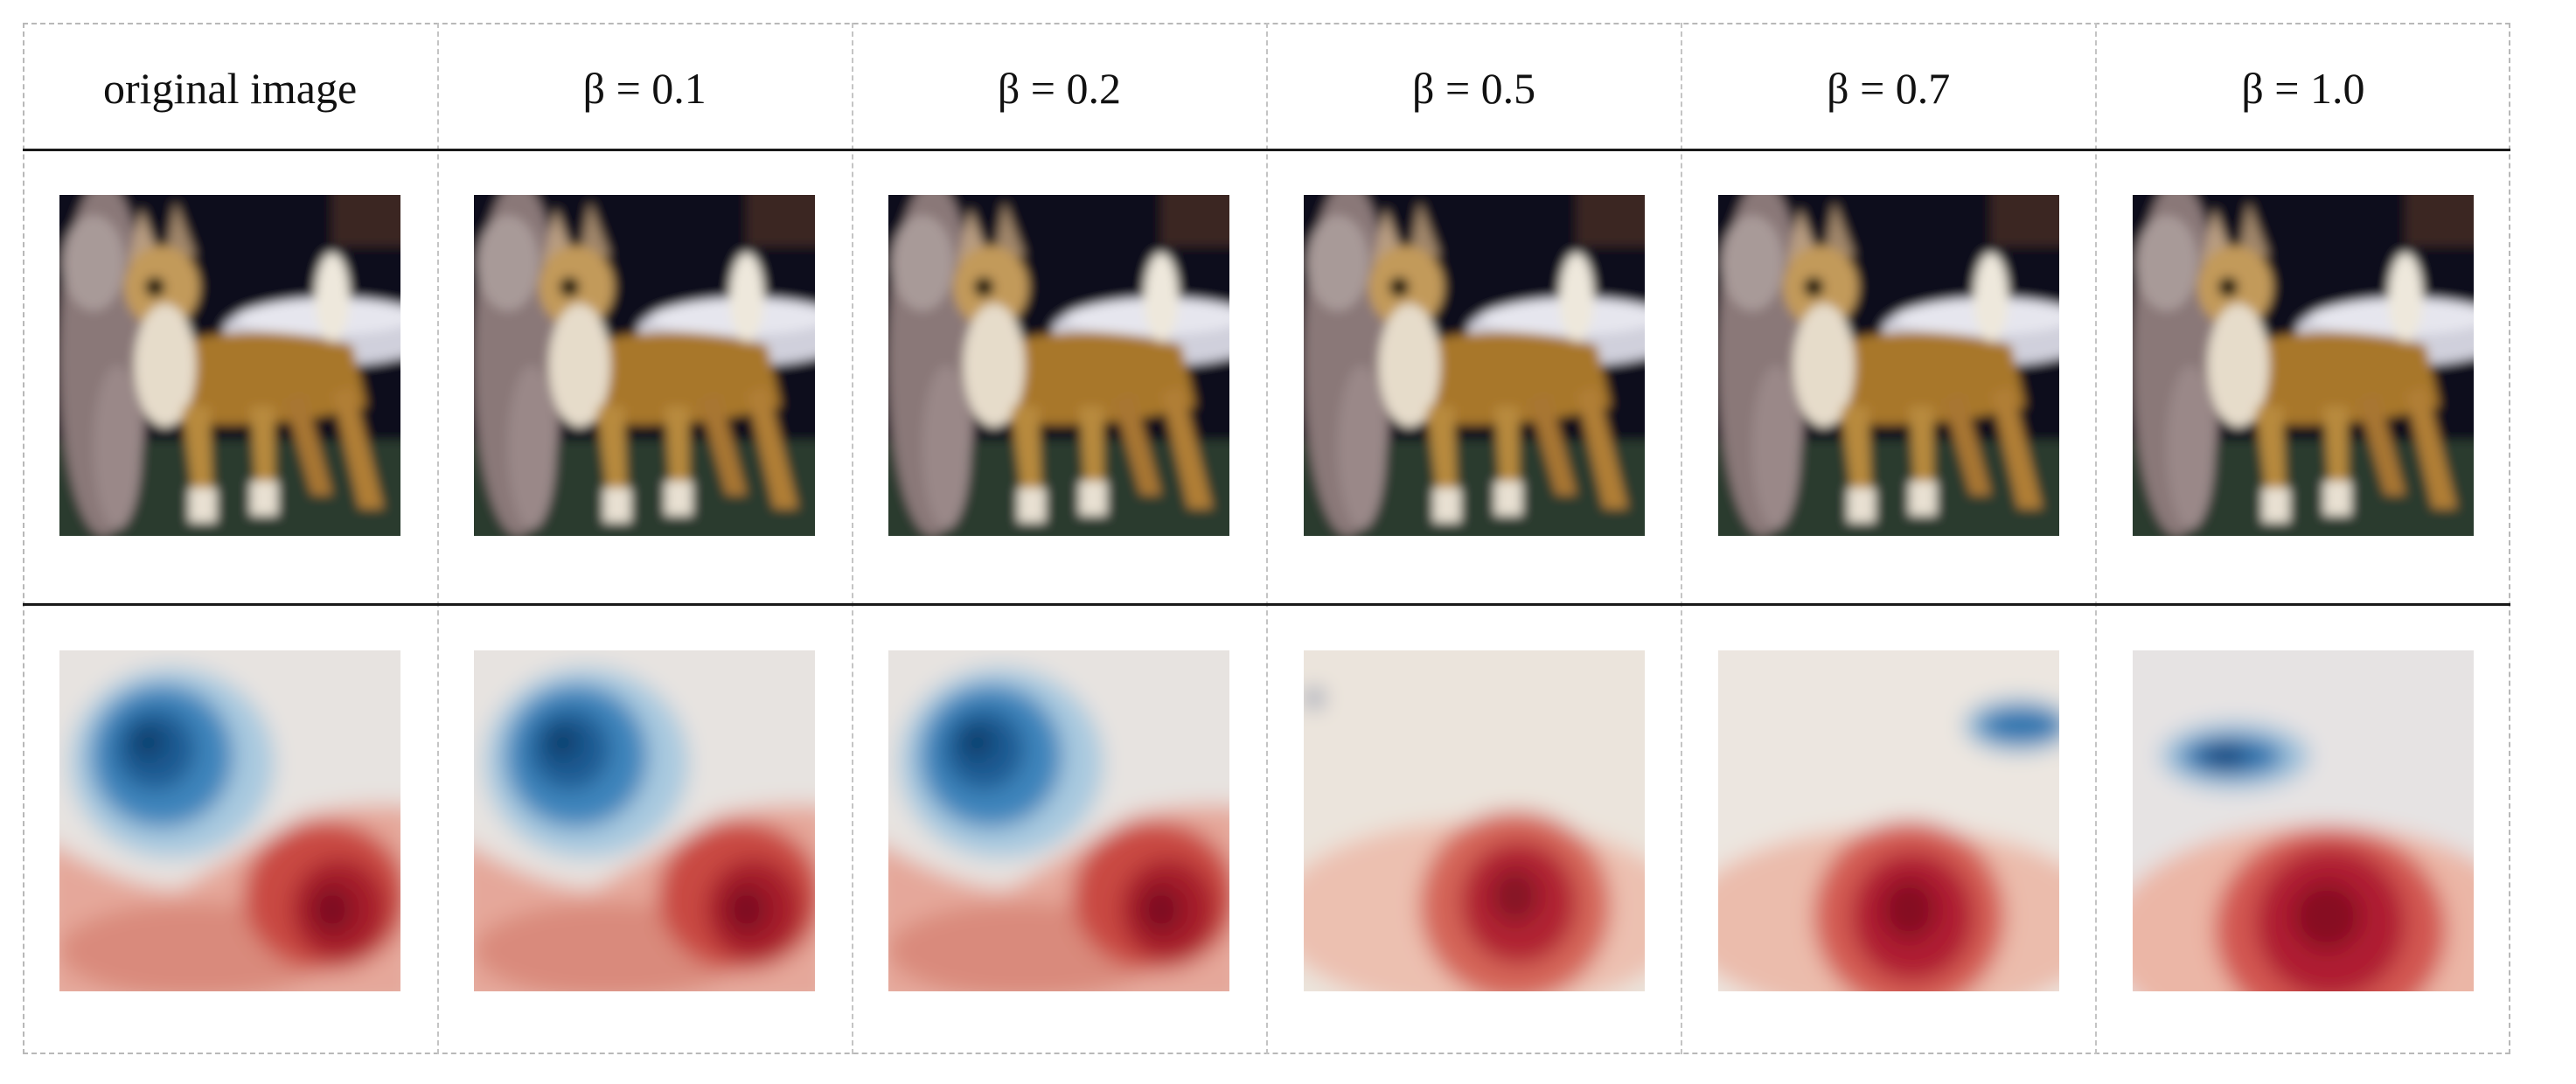 The width and height of the screenshot is (2576, 1084). I want to click on column-header: β = 0.2, so click(1059, 88).